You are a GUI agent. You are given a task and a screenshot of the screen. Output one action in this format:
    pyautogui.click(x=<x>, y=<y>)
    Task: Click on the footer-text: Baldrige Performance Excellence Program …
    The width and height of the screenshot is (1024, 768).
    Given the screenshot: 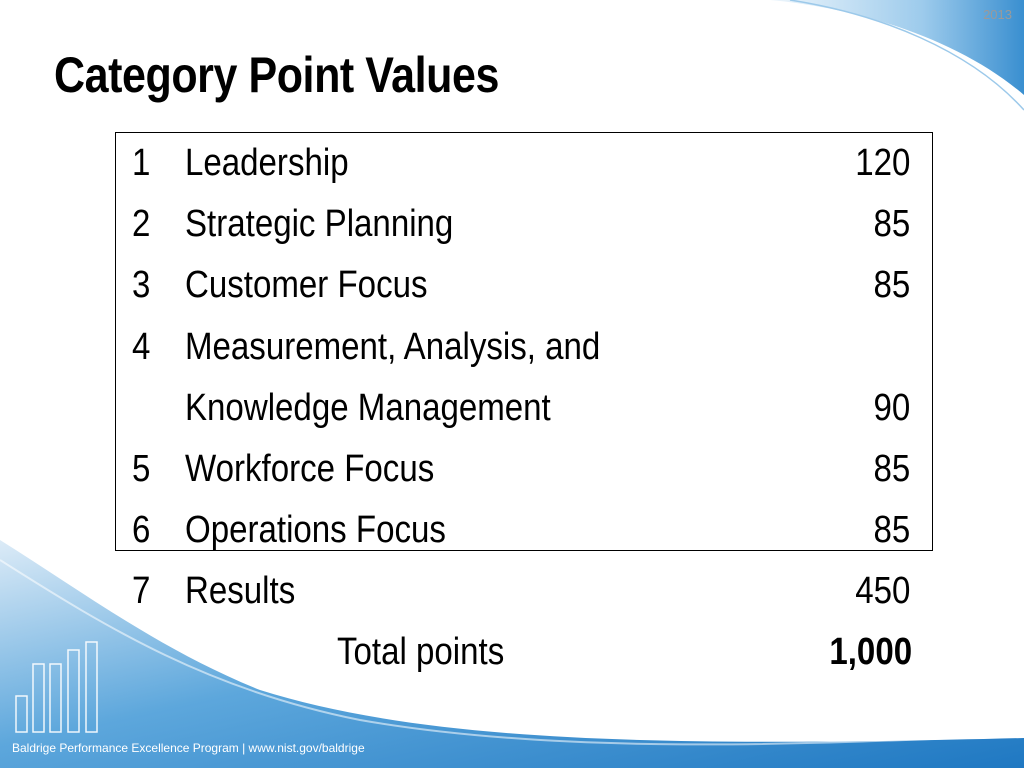 What is the action you would take?
    pyautogui.click(x=188, y=748)
    